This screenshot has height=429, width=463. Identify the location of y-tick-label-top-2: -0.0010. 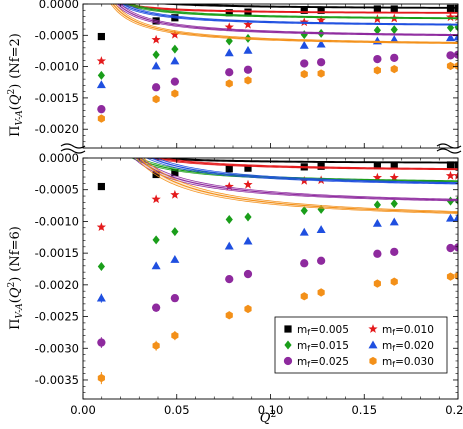
(57, 67).